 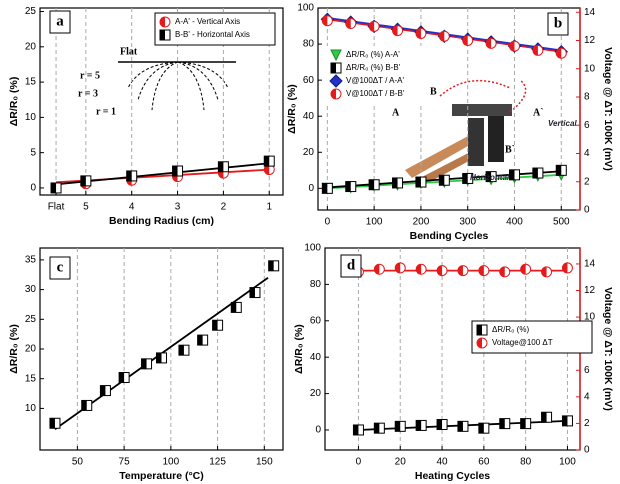 I want to click on x-tick-label: 75, so click(x=125, y=462).